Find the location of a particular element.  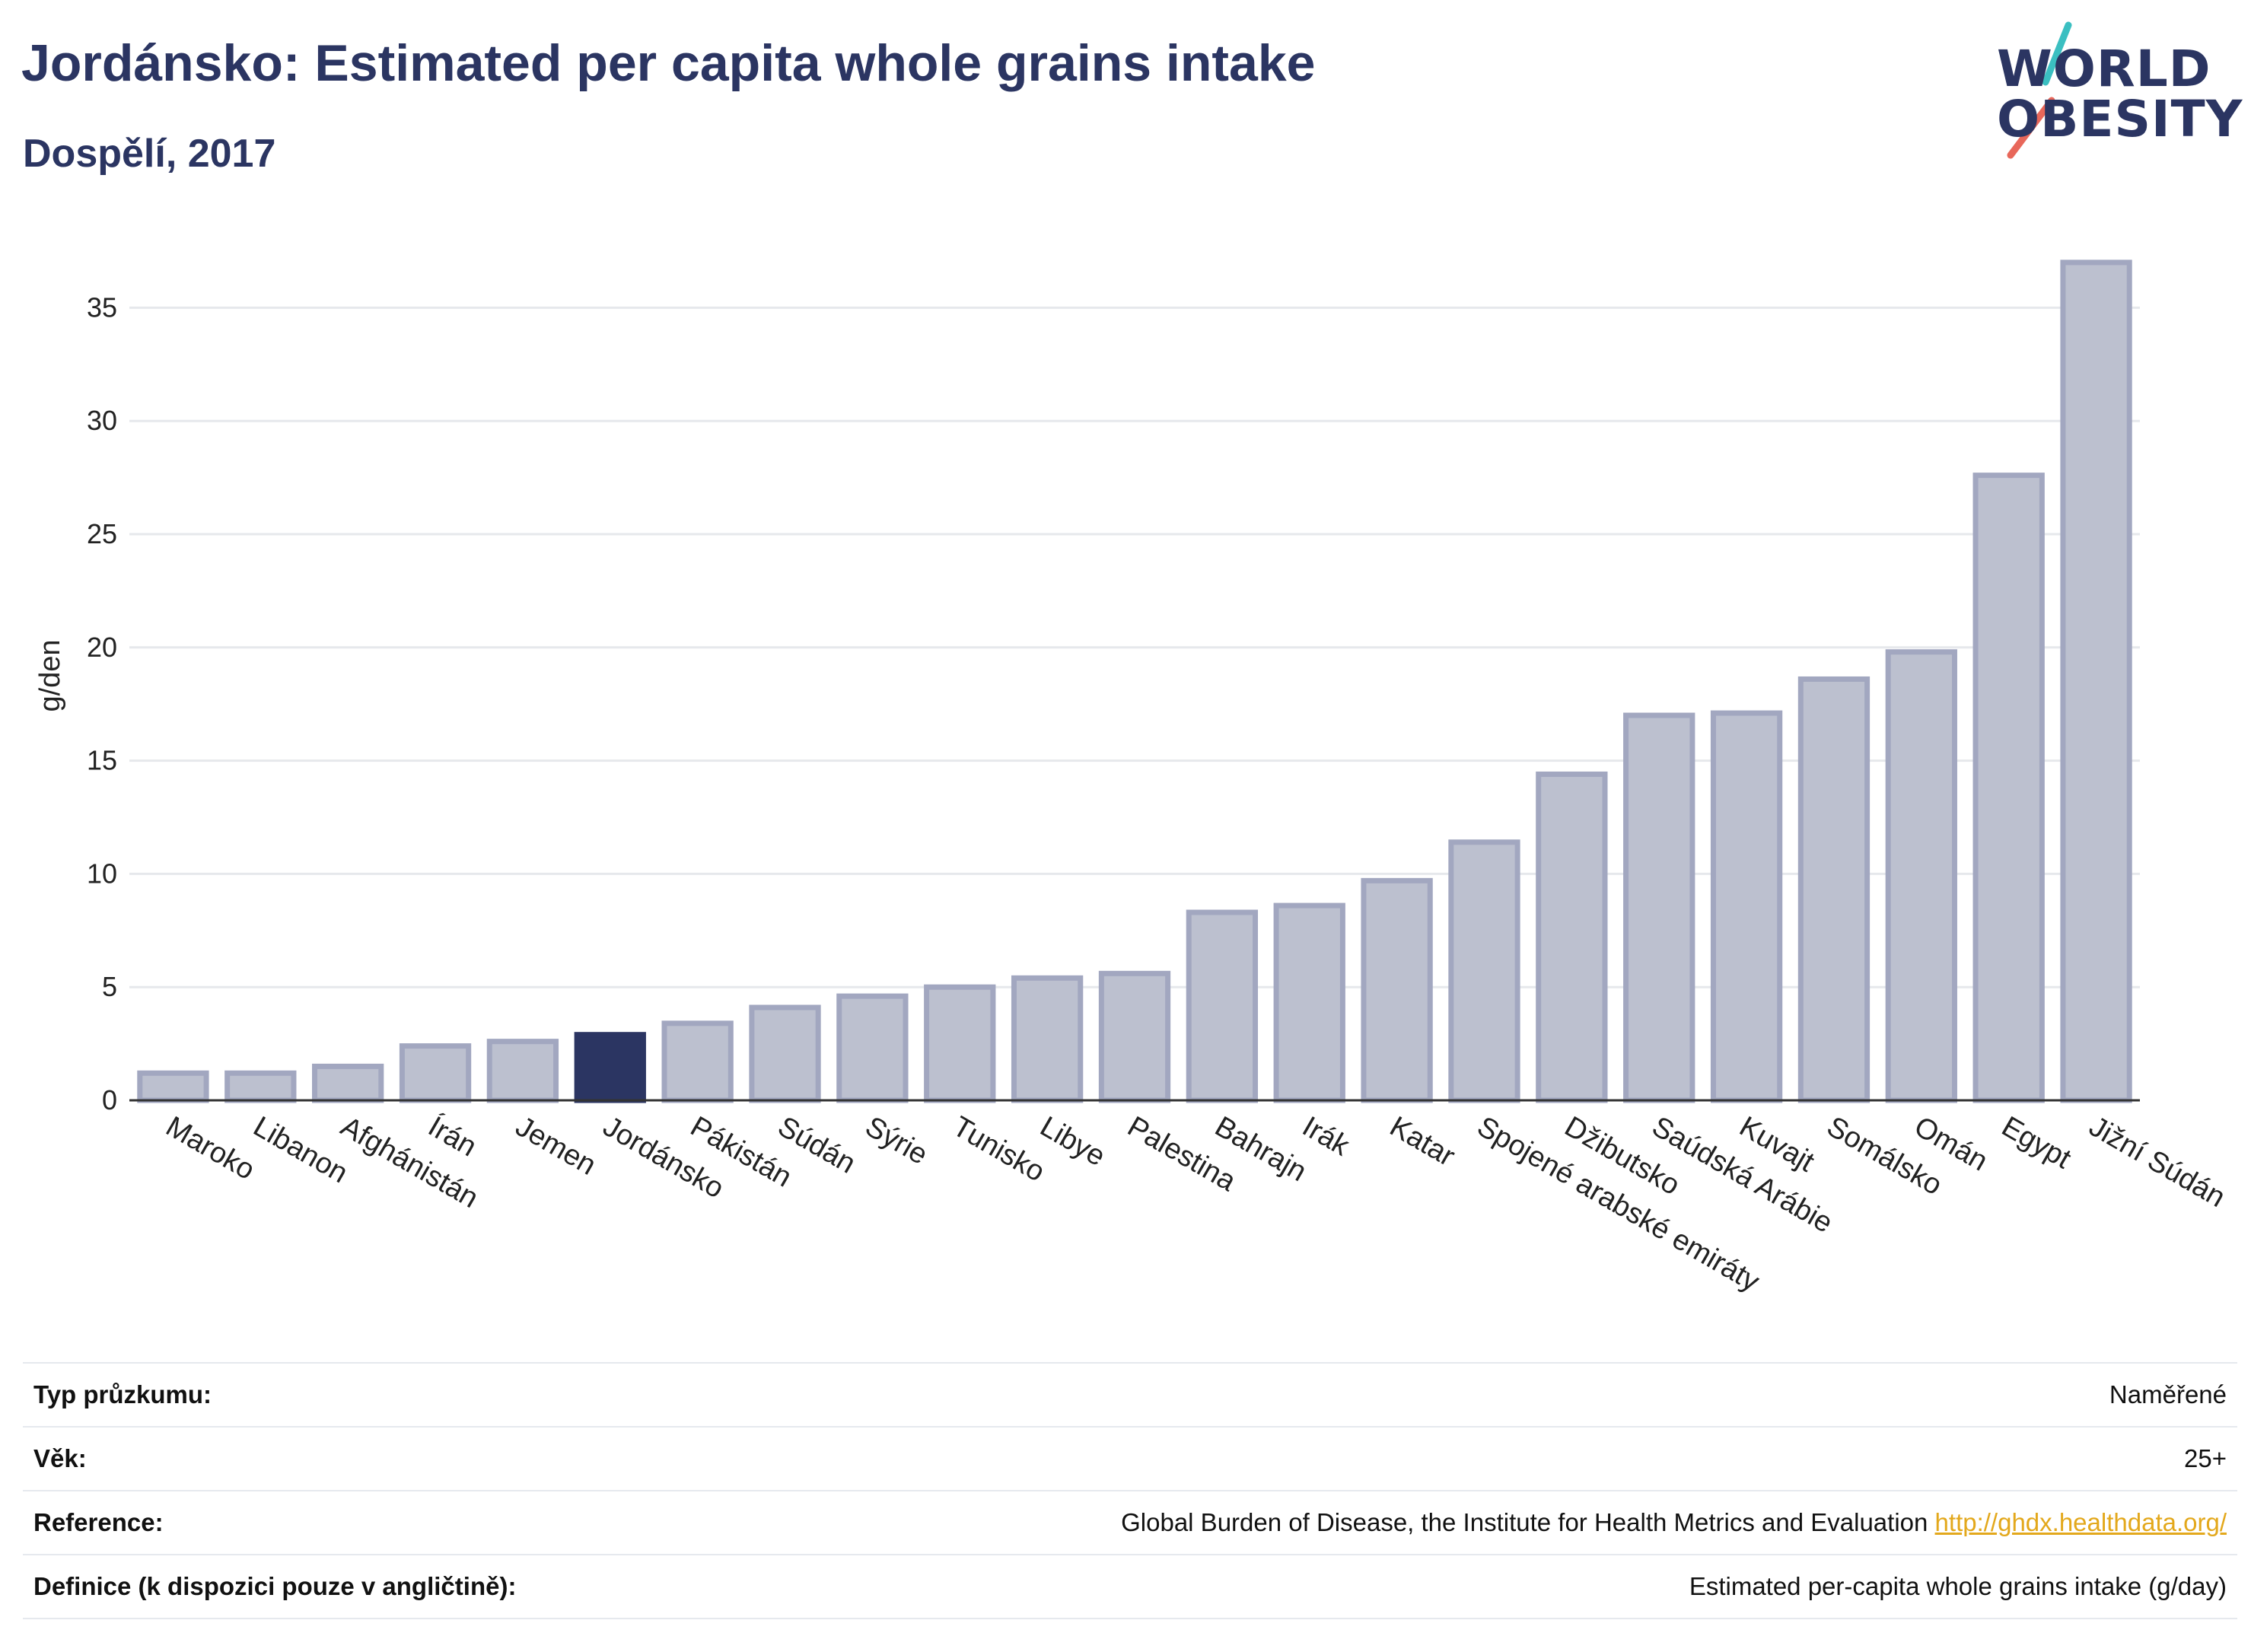

meta-value: 25+ is located at coordinates (2205, 1458).